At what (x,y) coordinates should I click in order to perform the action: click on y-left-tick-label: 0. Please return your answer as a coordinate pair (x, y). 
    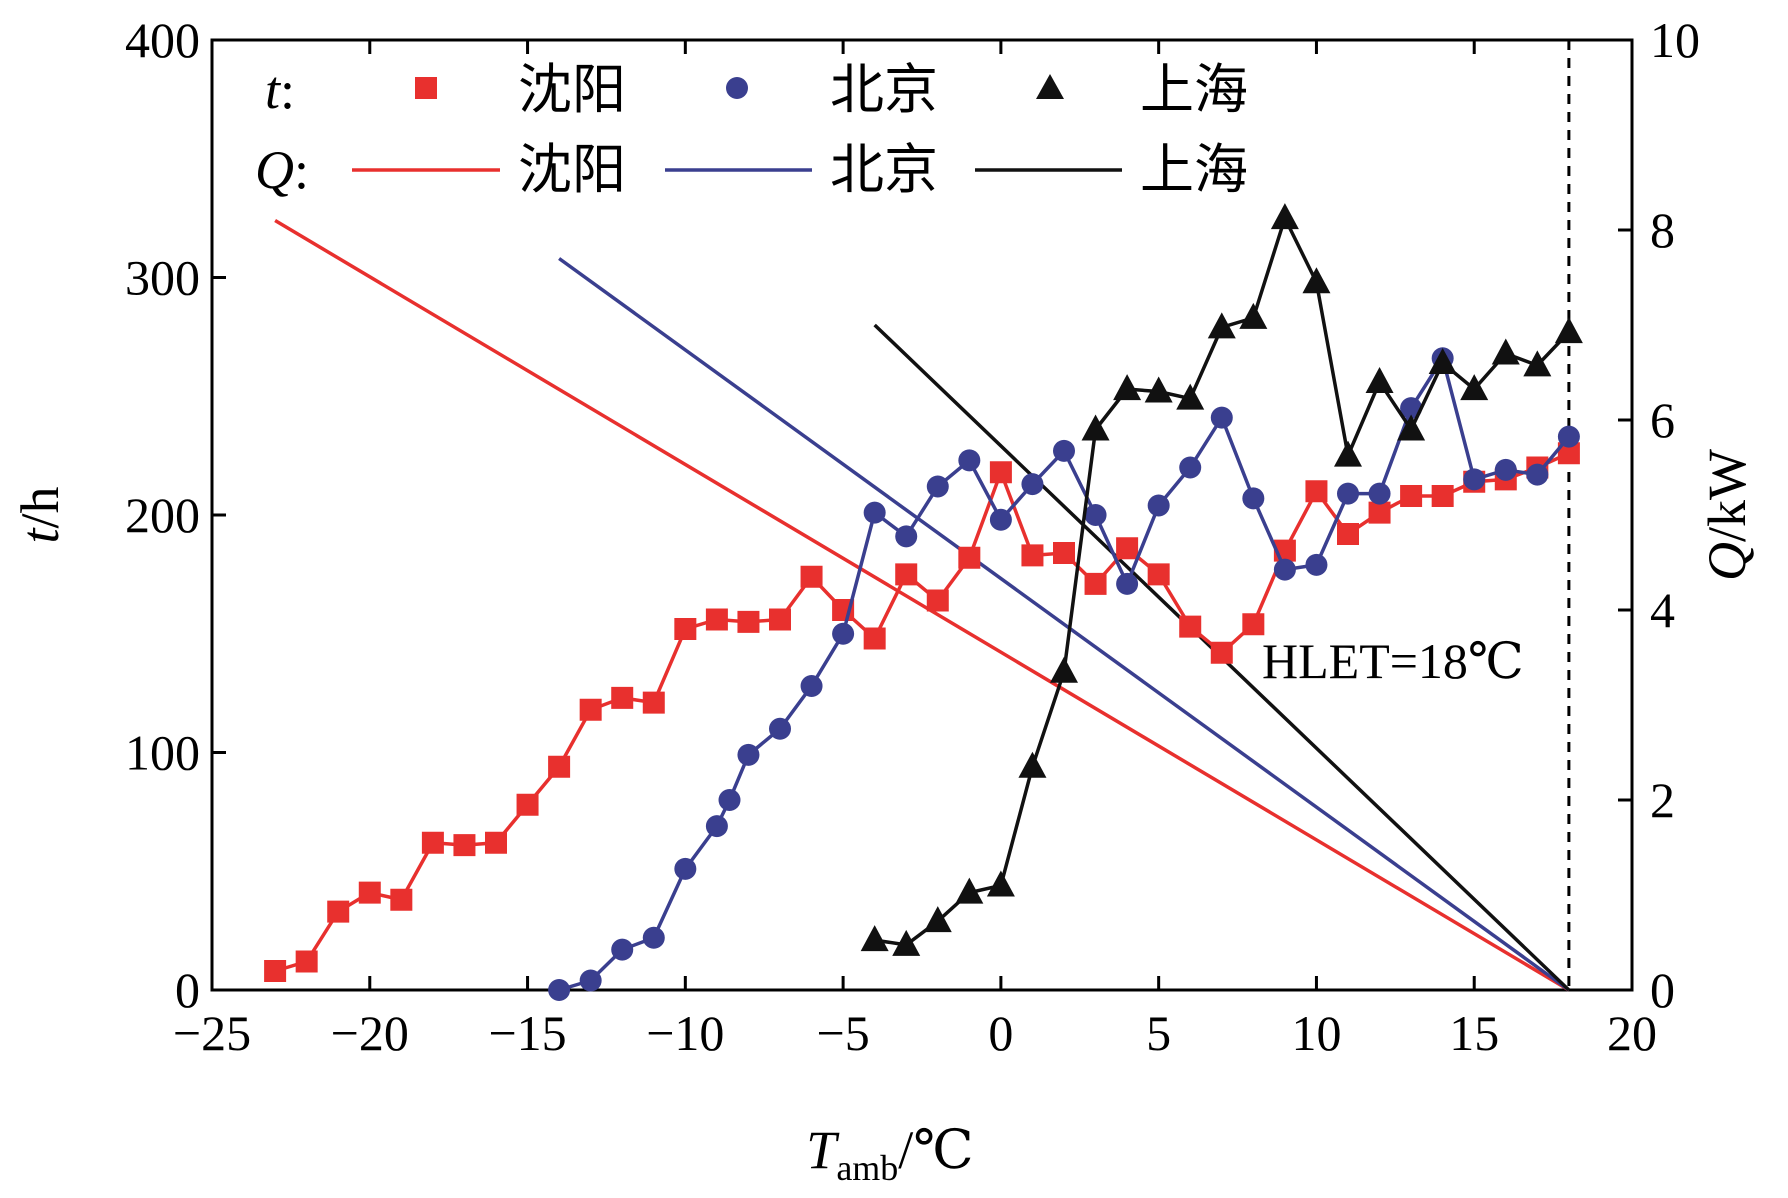
    Looking at the image, I should click on (187, 990).